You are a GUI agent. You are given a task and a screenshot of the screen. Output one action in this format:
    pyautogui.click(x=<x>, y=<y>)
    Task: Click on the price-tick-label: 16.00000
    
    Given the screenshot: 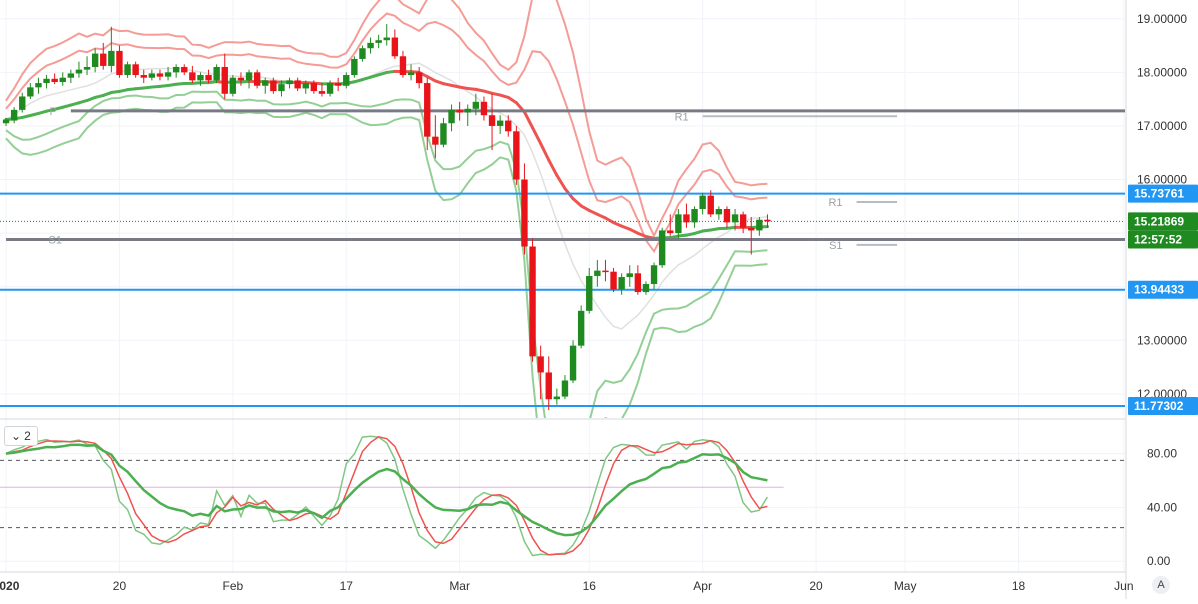 What is the action you would take?
    pyautogui.click(x=1162, y=180)
    